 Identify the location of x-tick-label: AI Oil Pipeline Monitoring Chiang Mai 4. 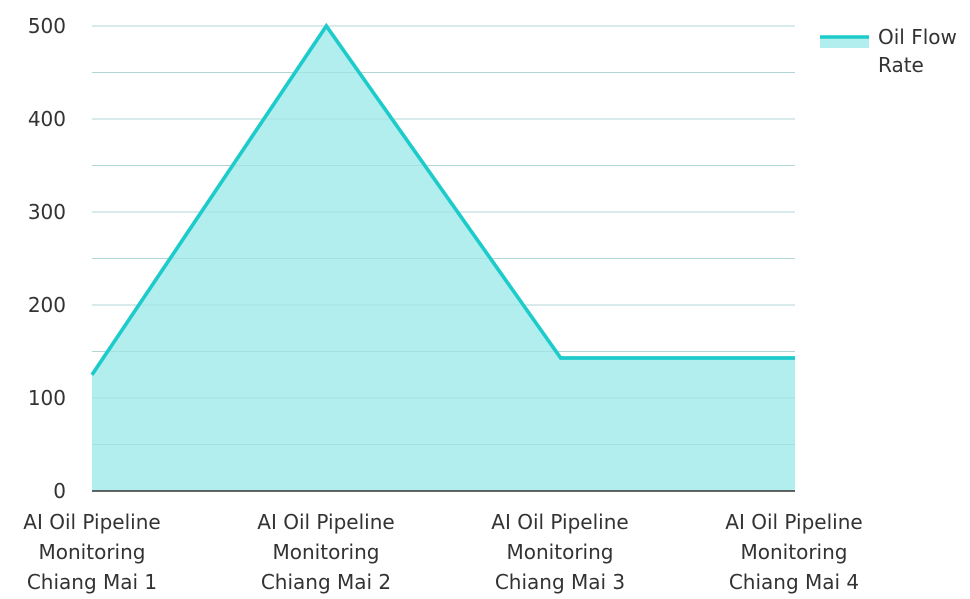
(793, 552).